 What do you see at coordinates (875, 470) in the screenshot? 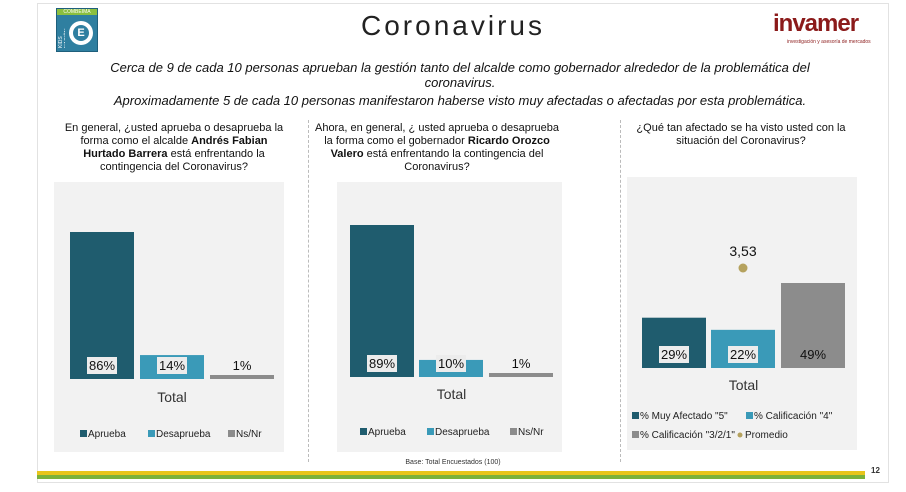
I see `page-number: 12` at bounding box center [875, 470].